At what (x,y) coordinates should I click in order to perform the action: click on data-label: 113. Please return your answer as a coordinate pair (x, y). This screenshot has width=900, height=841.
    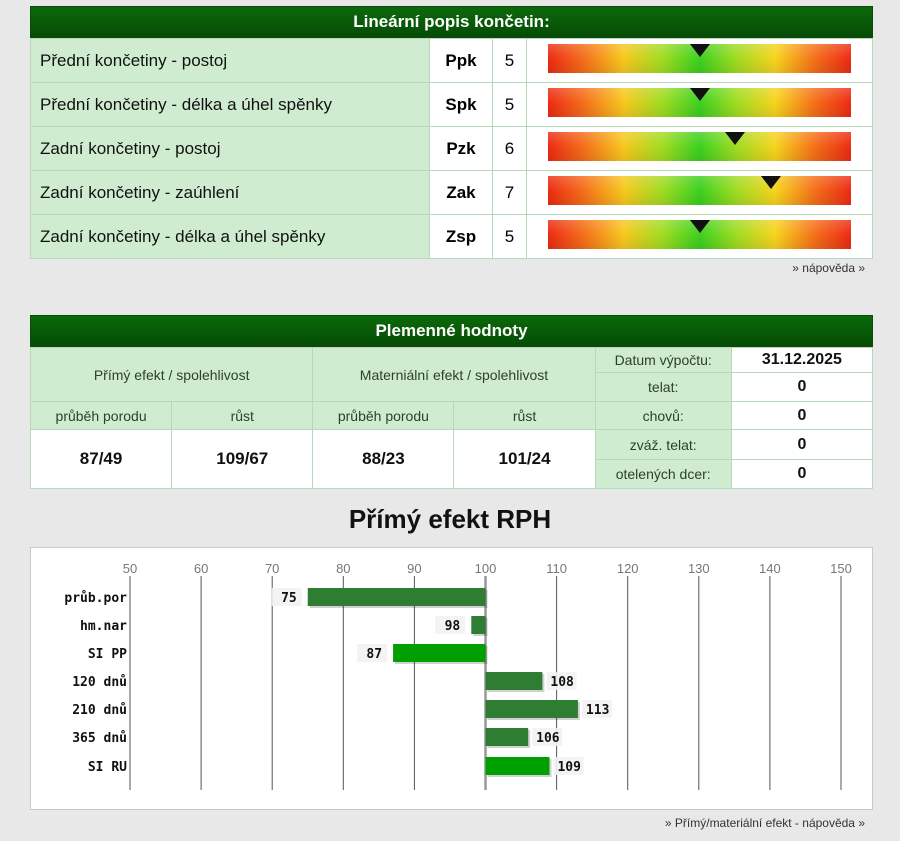
    Looking at the image, I should click on (597, 710).